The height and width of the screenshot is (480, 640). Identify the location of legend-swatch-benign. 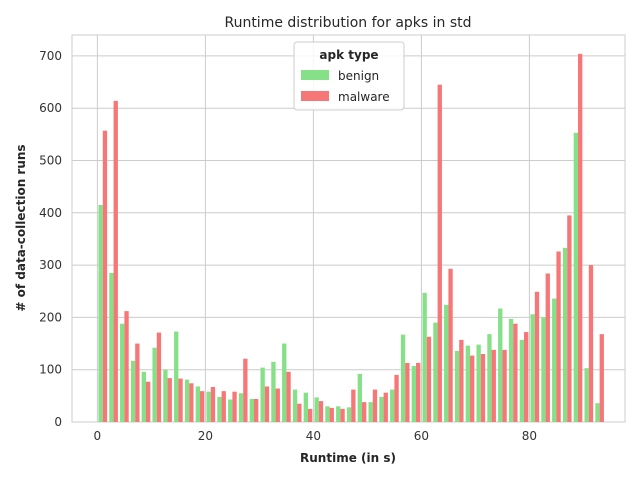
(315, 75).